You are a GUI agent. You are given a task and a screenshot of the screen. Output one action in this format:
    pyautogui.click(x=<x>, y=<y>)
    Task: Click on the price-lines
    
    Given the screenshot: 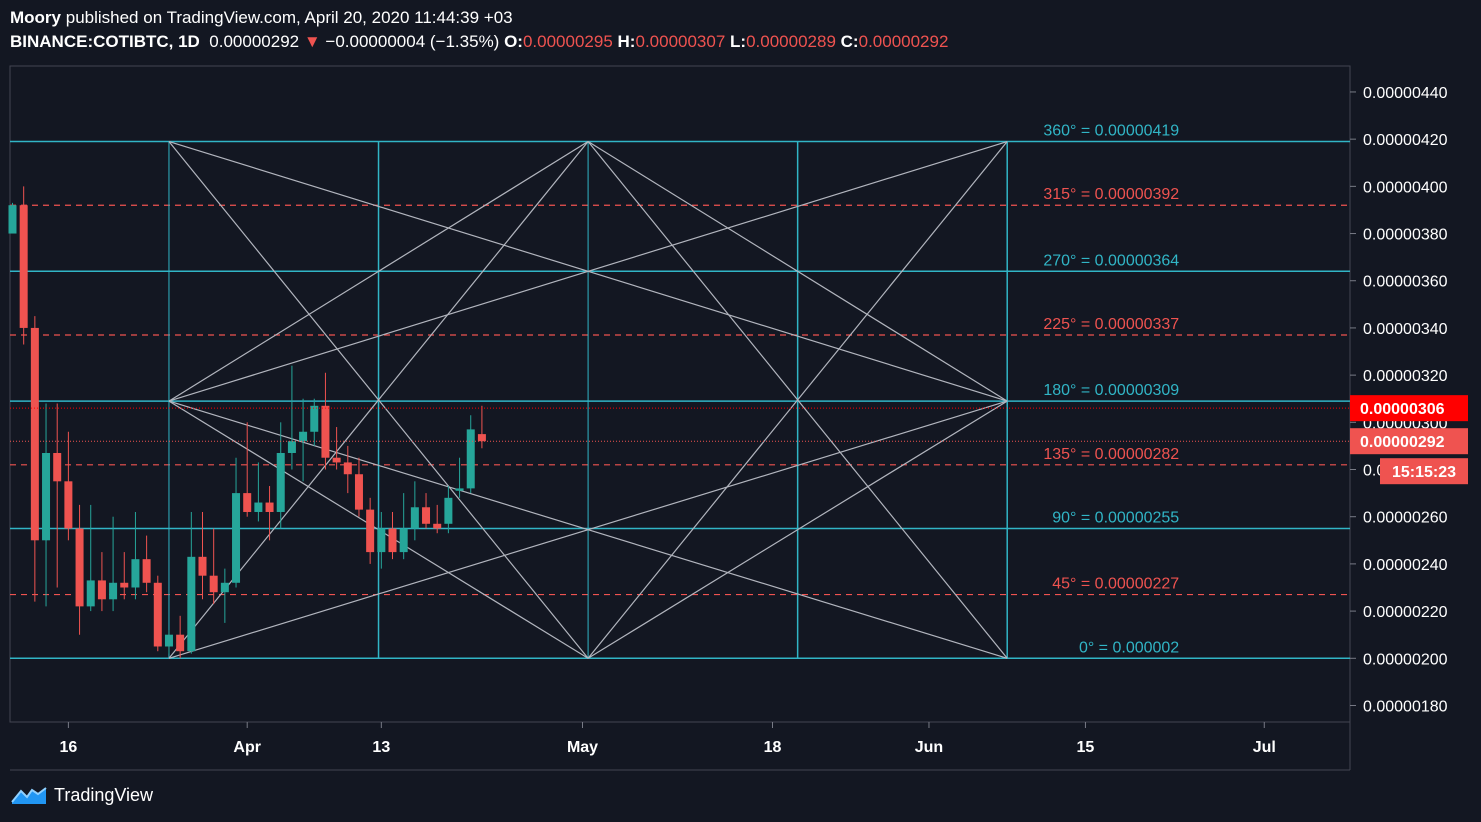 What is the action you would take?
    pyautogui.click(x=680, y=424)
    